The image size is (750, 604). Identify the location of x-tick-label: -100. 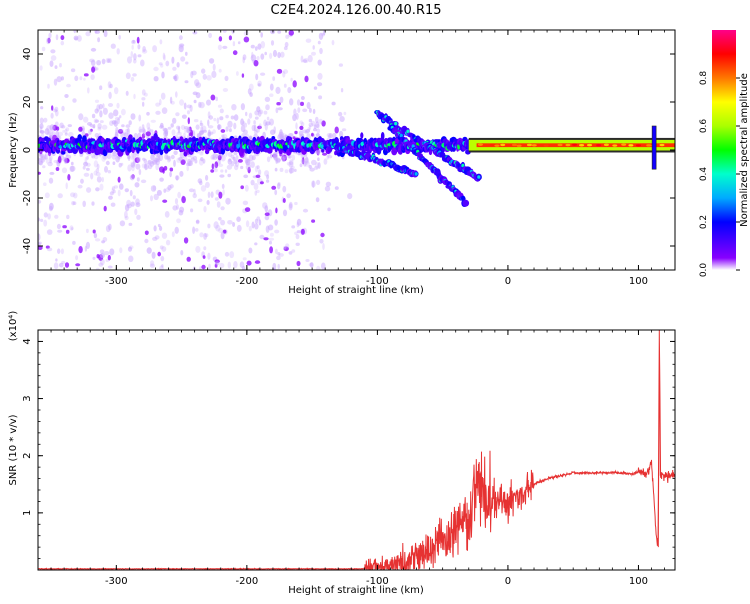
(377, 581).